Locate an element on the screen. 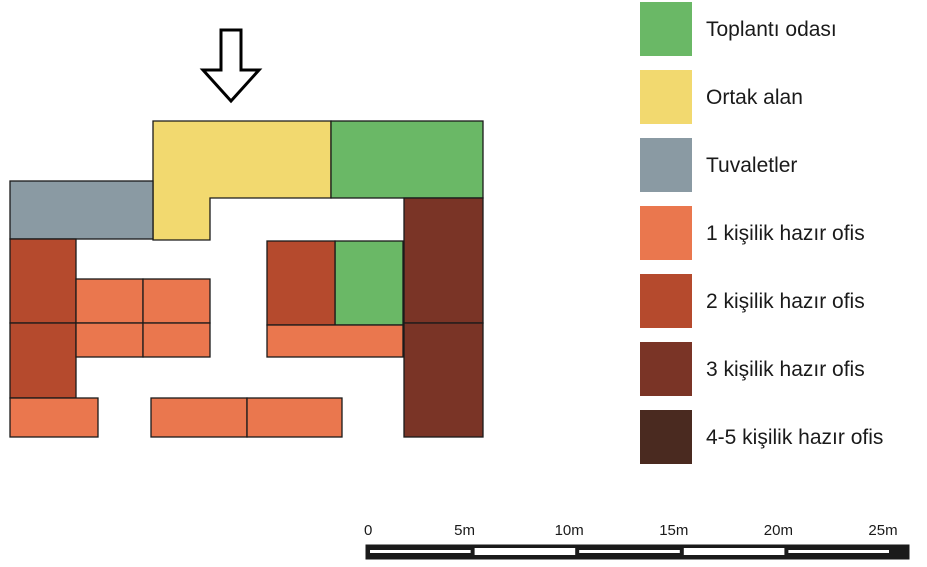  scale-tick-label: 0 is located at coordinates (368, 530).